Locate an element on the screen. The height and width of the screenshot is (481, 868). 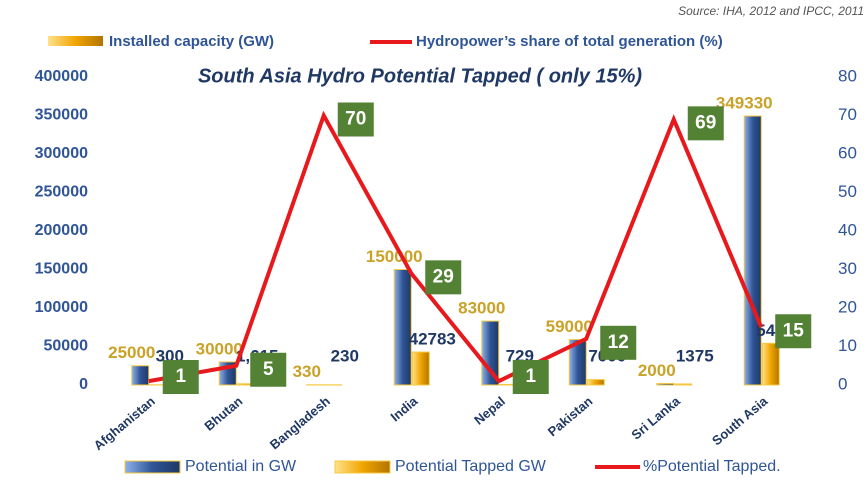
legend-label: %Potential Tapped. is located at coordinates (712, 466).